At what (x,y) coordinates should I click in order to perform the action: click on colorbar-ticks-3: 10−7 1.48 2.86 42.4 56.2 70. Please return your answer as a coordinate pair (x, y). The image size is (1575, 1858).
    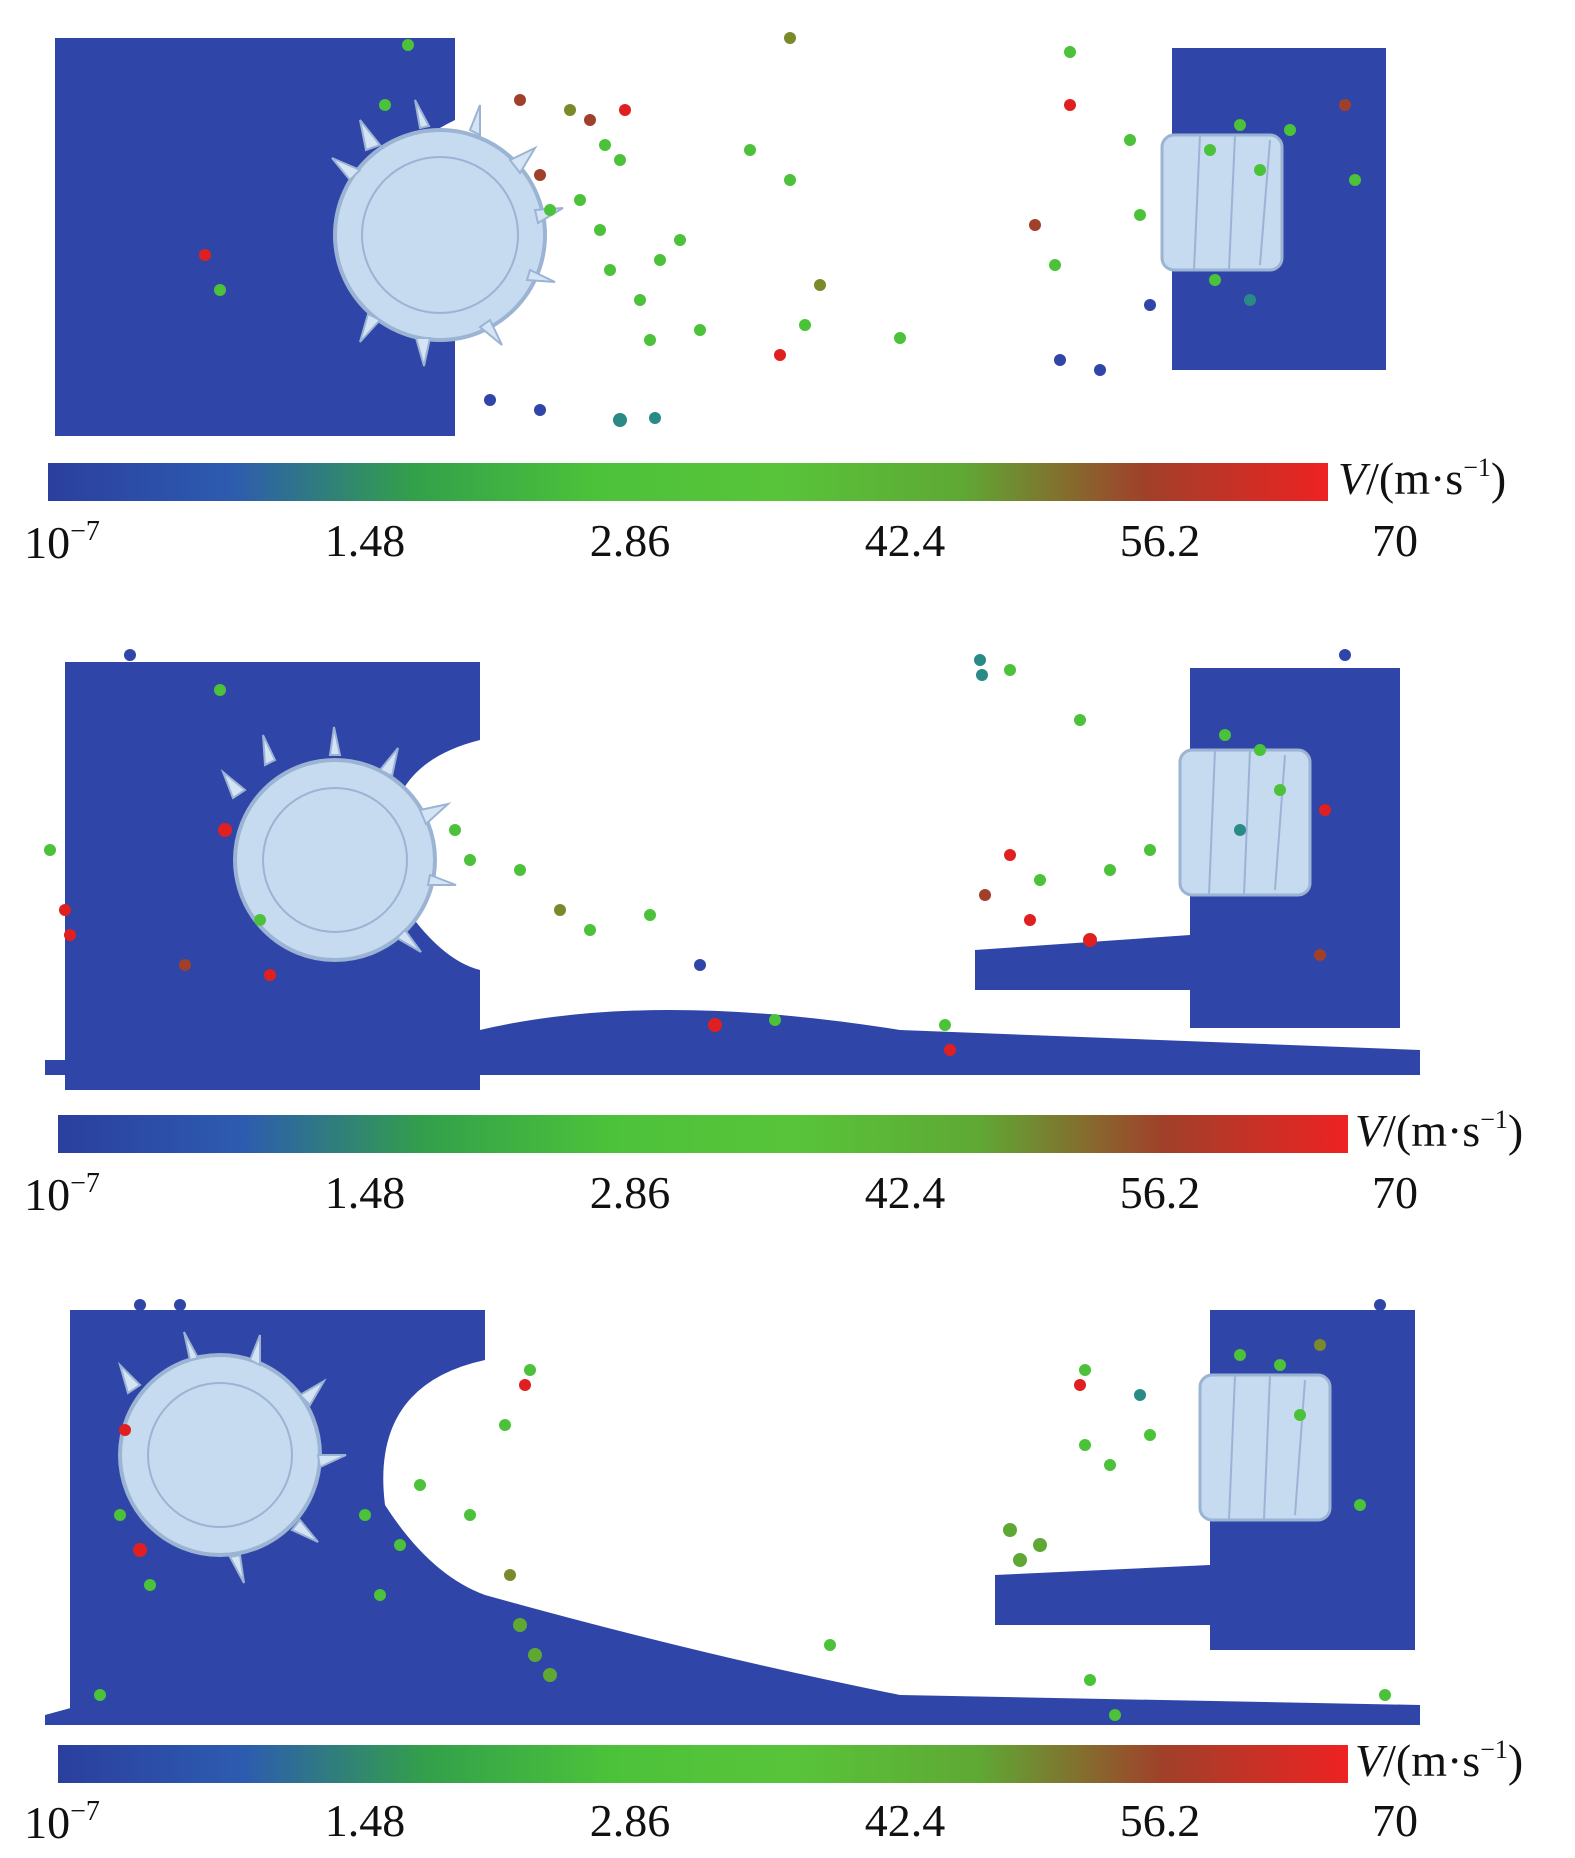
    Looking at the image, I should click on (787, 1828).